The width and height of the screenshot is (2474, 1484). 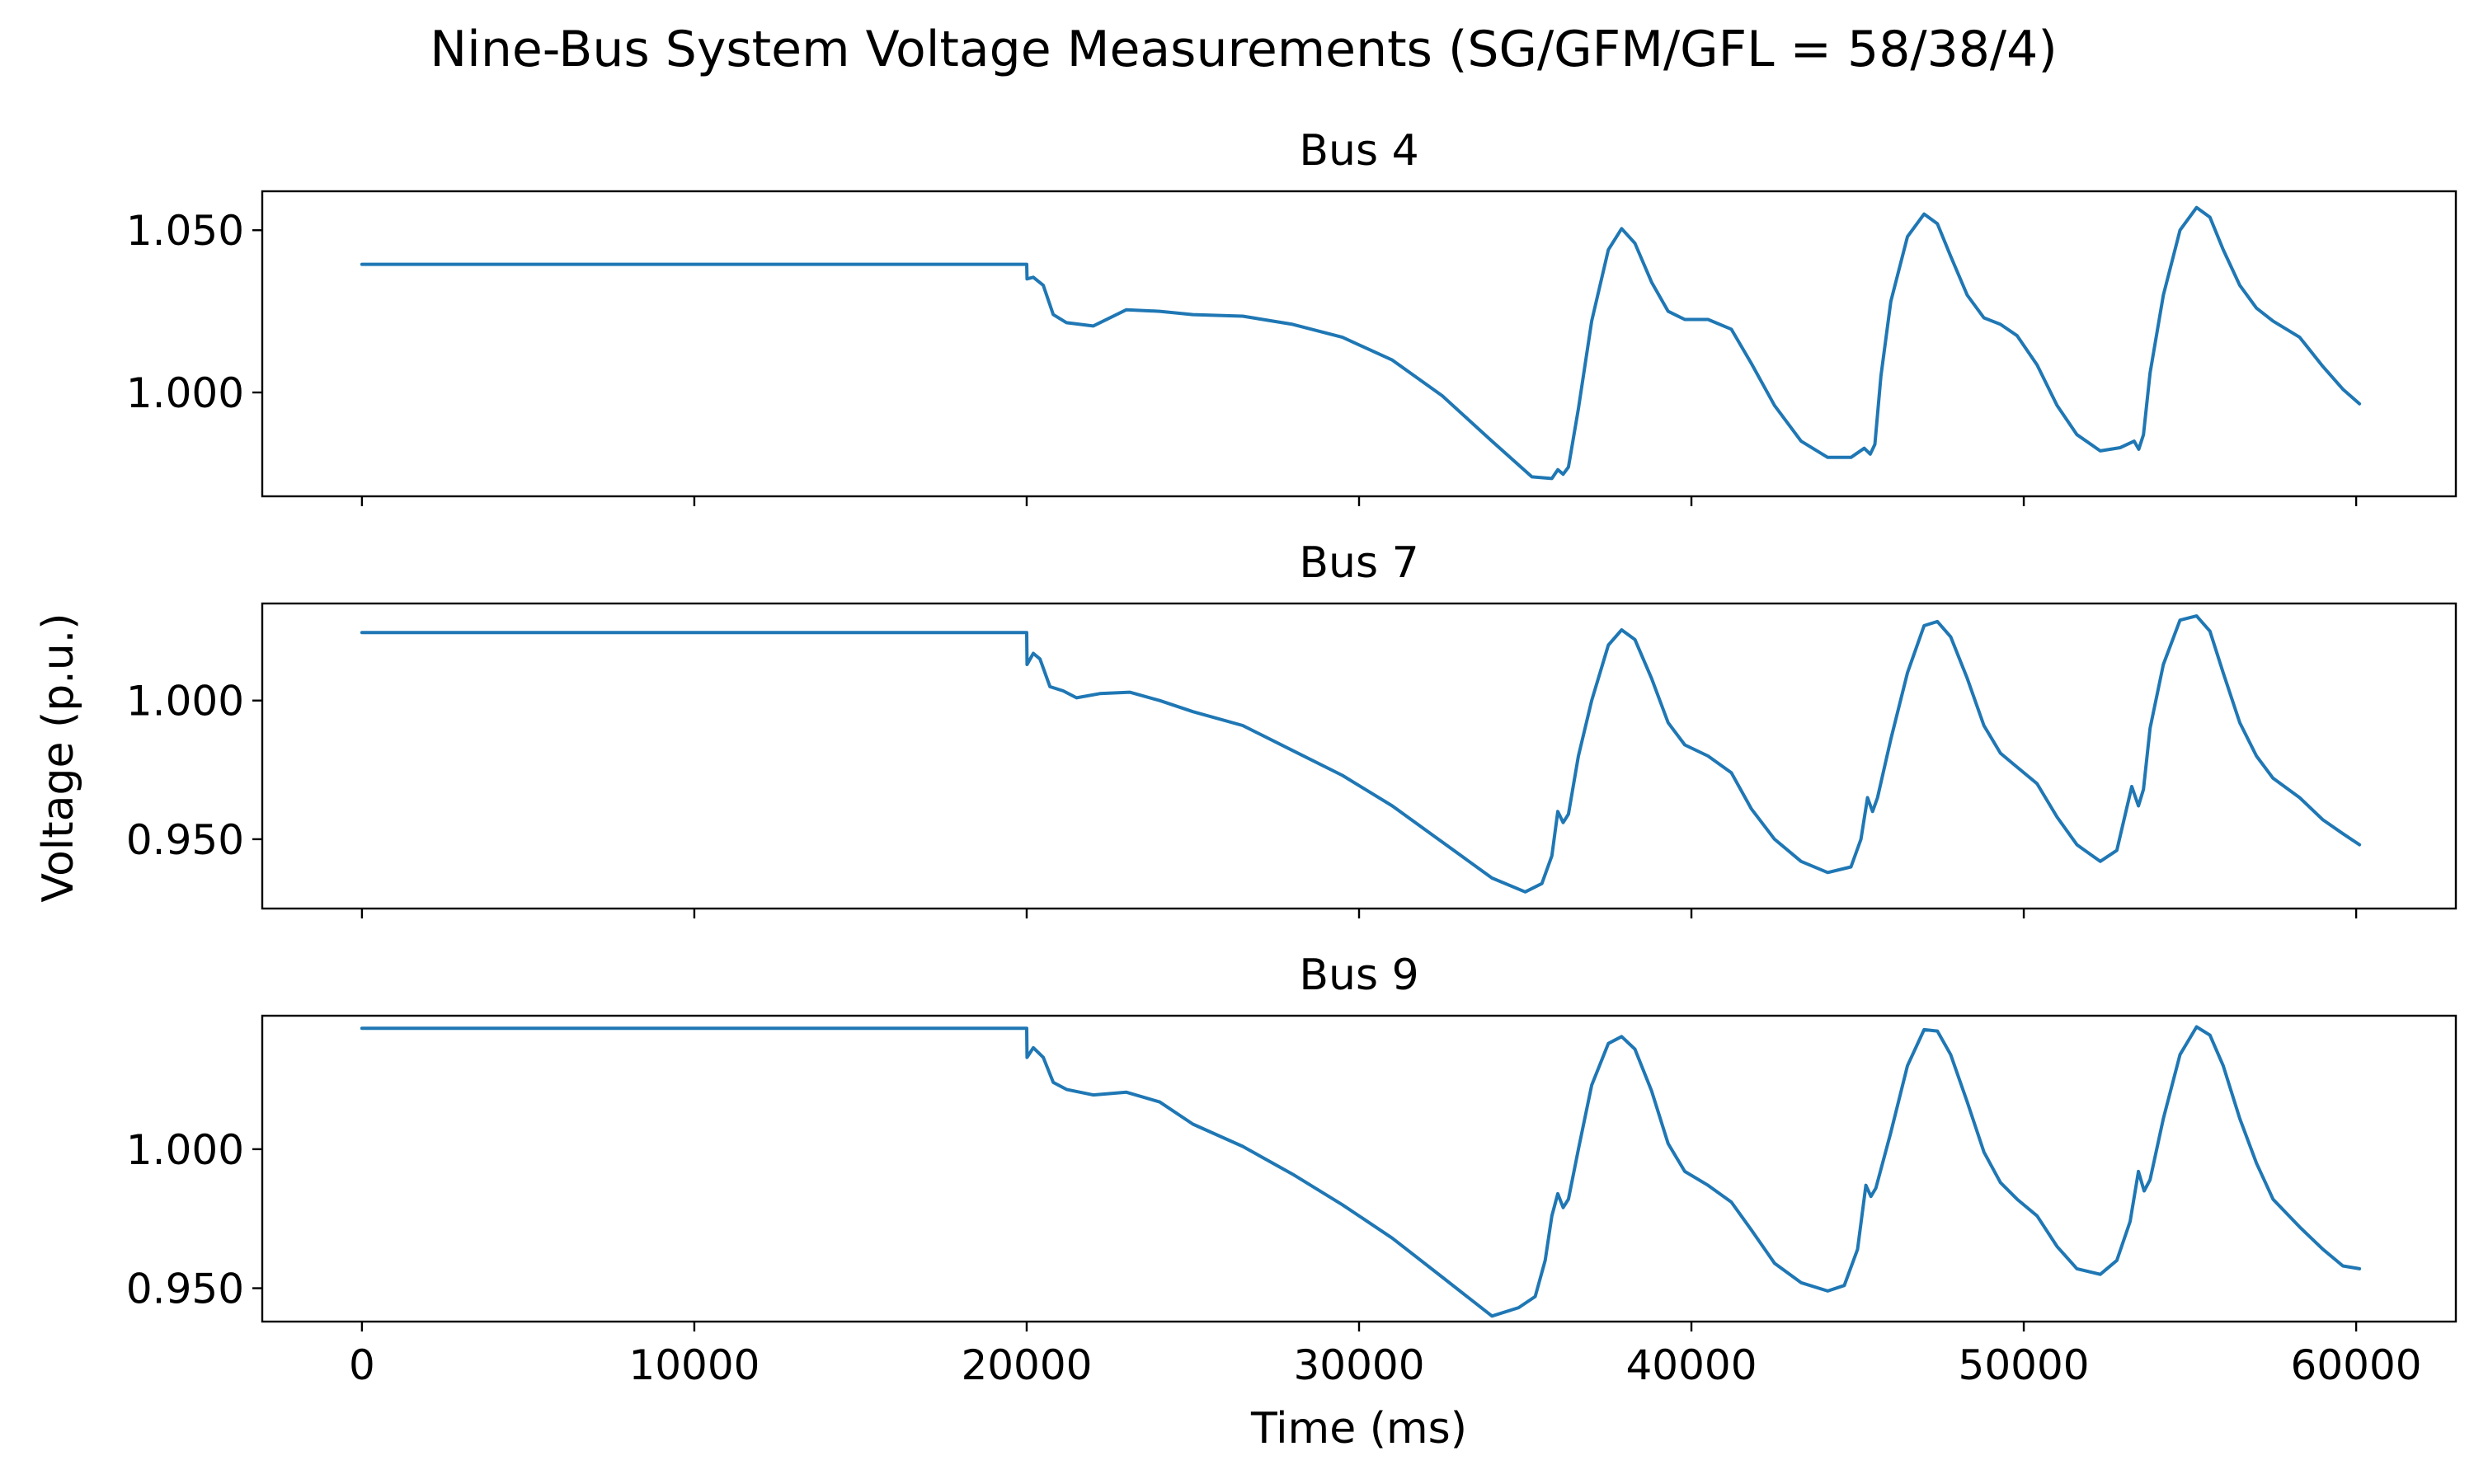 What do you see at coordinates (1358, 1365) in the screenshot?
I see `x-tick-label: 30000` at bounding box center [1358, 1365].